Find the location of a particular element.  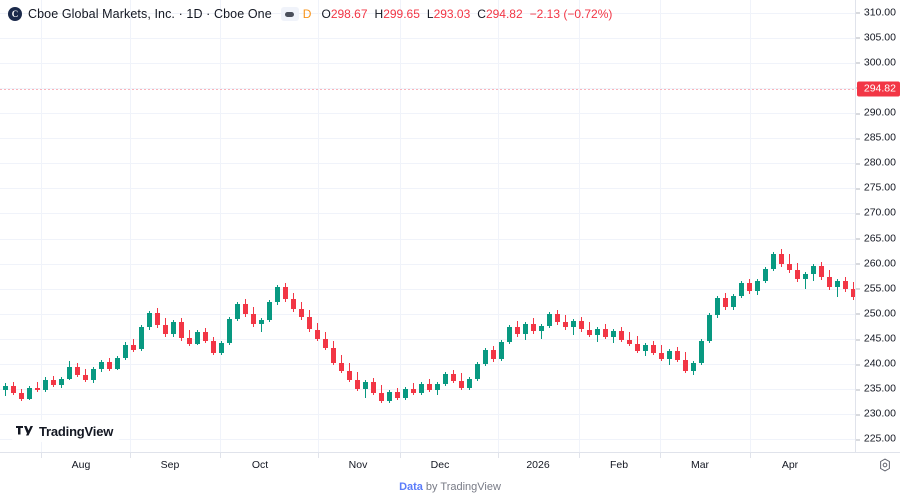

ohlc-low-value: 293.03 is located at coordinates (452, 14).